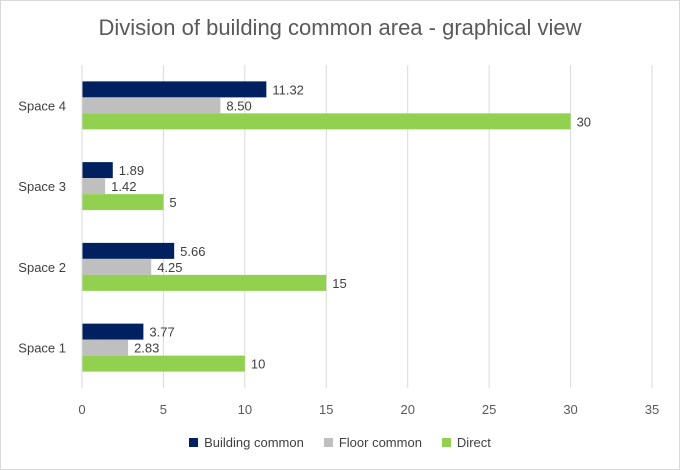 The image size is (680, 470). What do you see at coordinates (326, 409) in the screenshot?
I see `x-tick-label-3: 15` at bounding box center [326, 409].